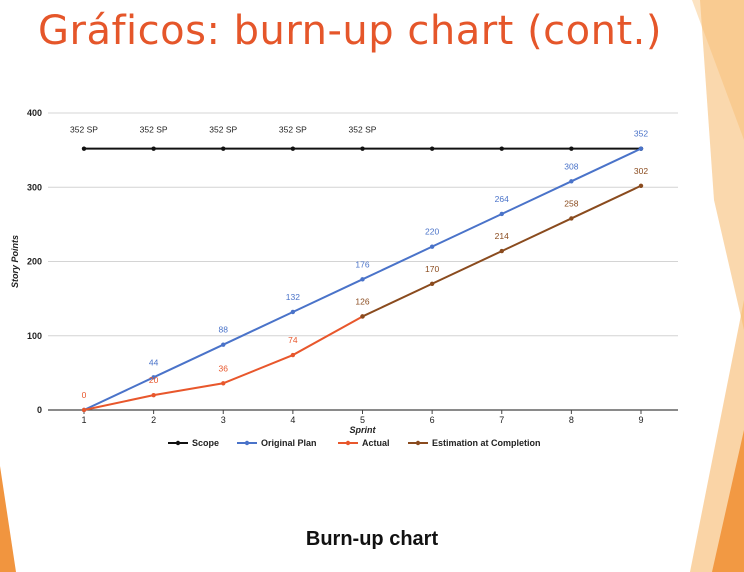 Image resolution: width=744 pixels, height=572 pixels. What do you see at coordinates (641, 134) in the screenshot?
I see `data-label: 352` at bounding box center [641, 134].